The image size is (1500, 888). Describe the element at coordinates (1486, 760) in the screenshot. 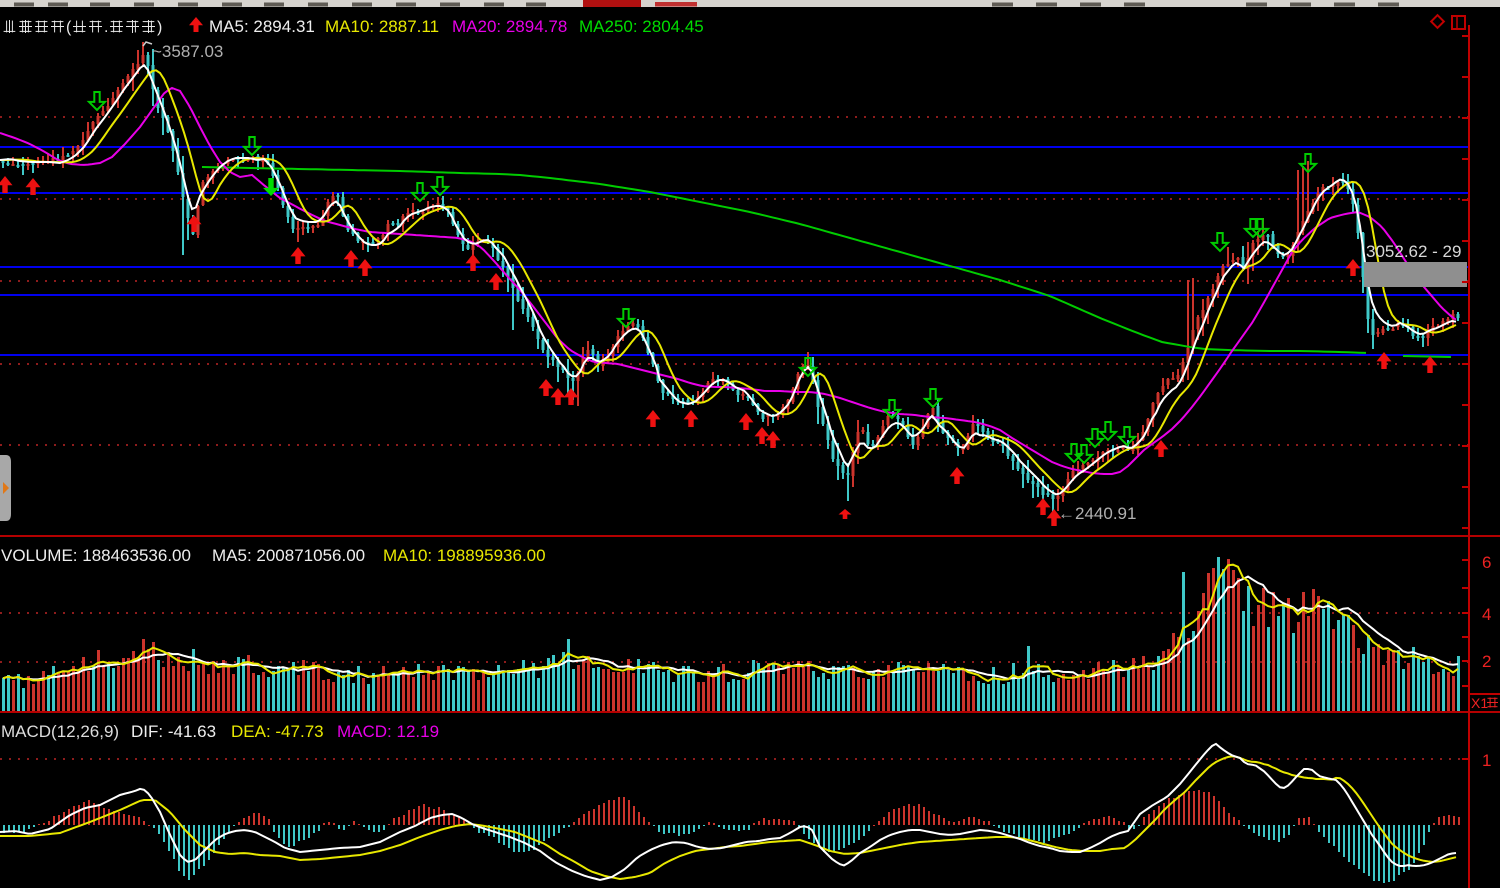

I see `svg-text: 1` at that location.